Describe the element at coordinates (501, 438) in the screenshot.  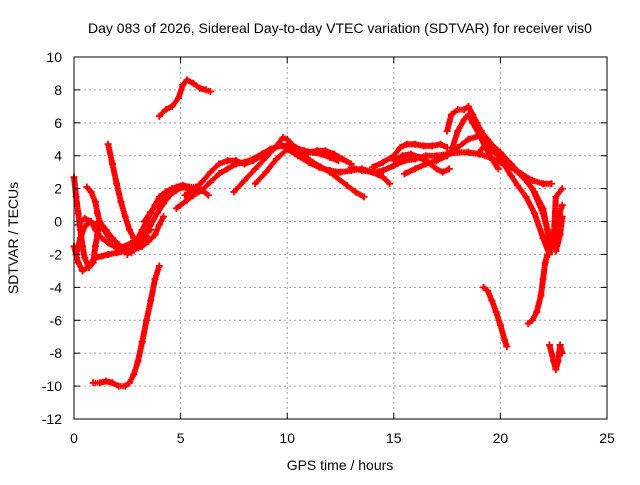
I see `x-tick-label: 20` at that location.